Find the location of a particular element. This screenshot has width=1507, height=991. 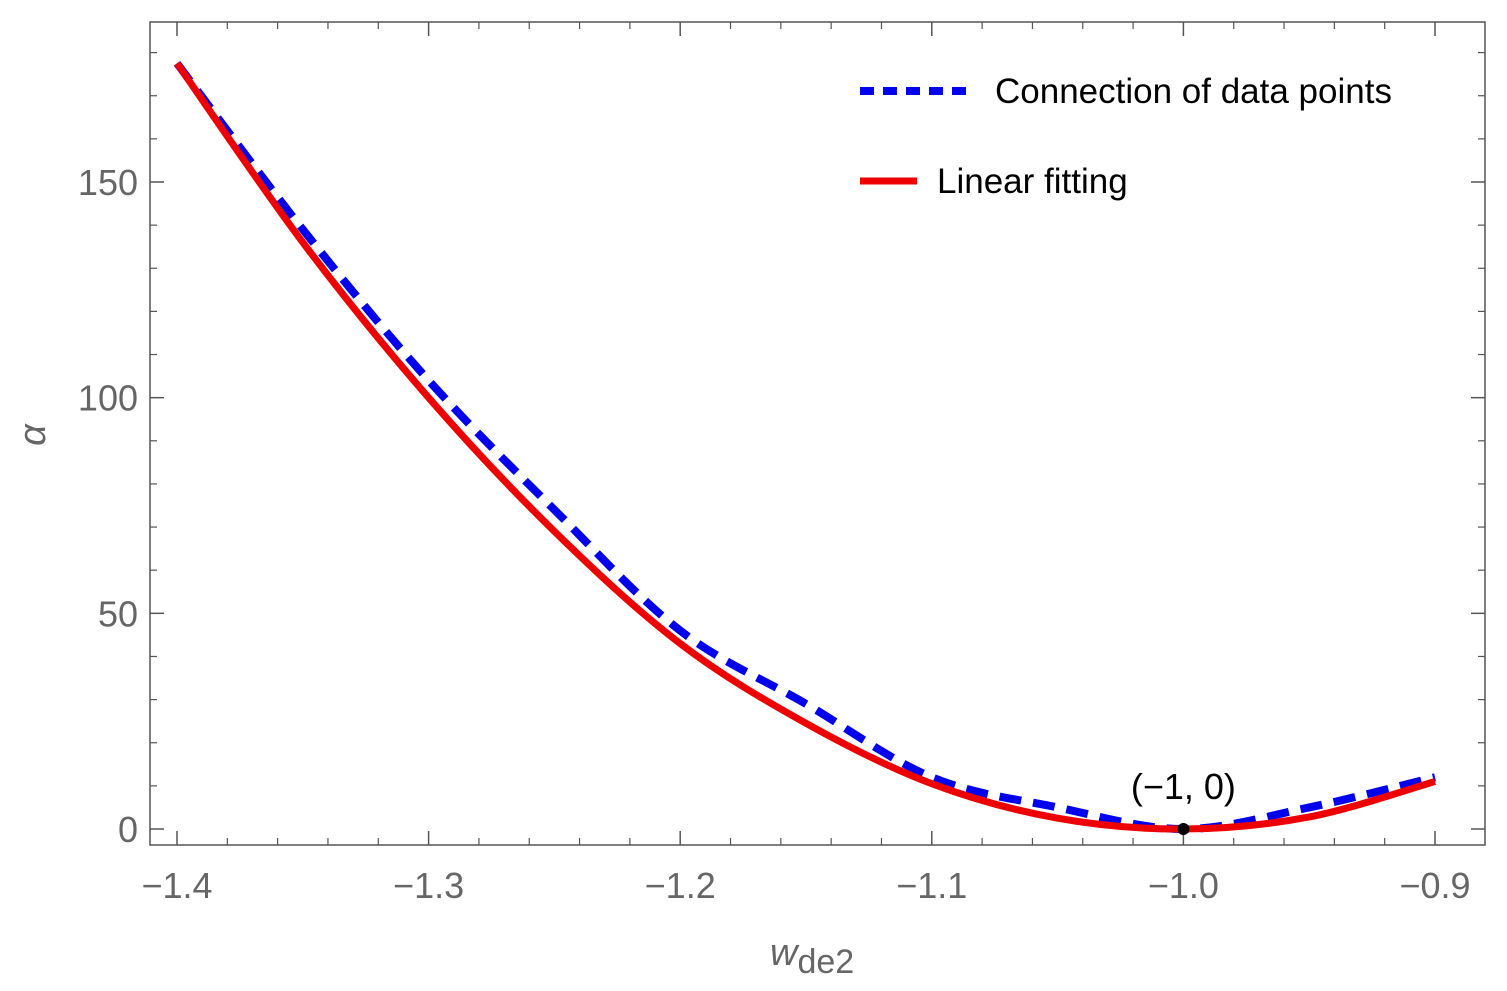

y-tick-label: 100 is located at coordinates (108, 398).